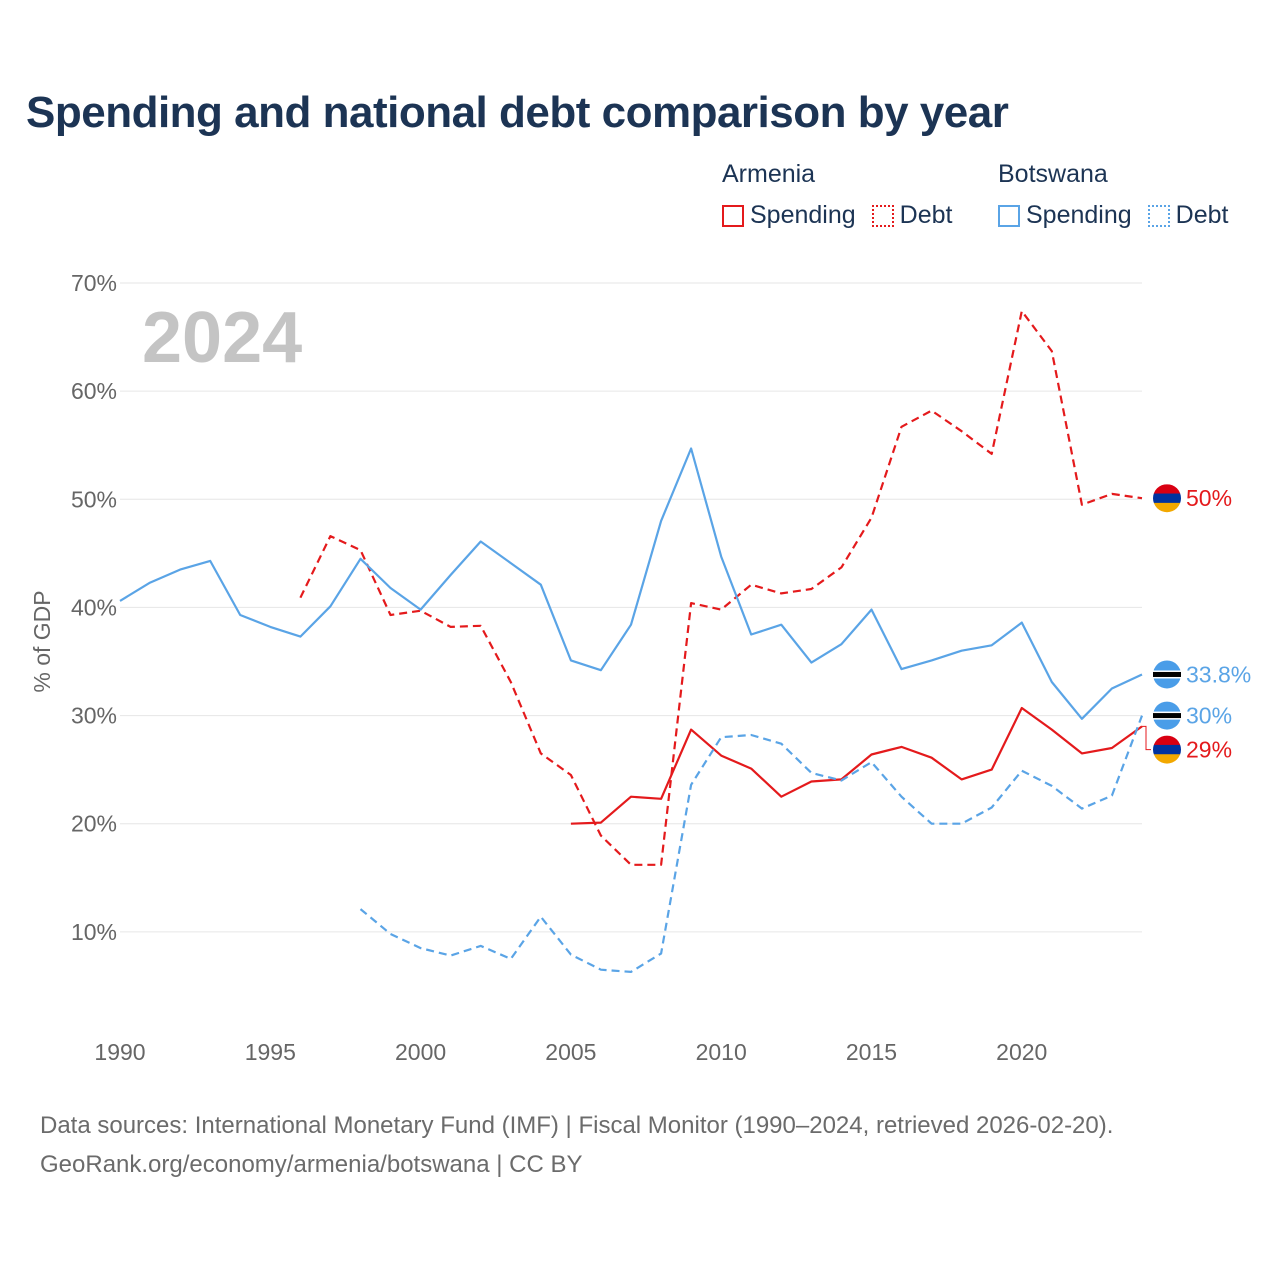 The width and height of the screenshot is (1280, 1280). Describe the element at coordinates (270, 1052) in the screenshot. I see `x-tick-label: 1995` at that location.